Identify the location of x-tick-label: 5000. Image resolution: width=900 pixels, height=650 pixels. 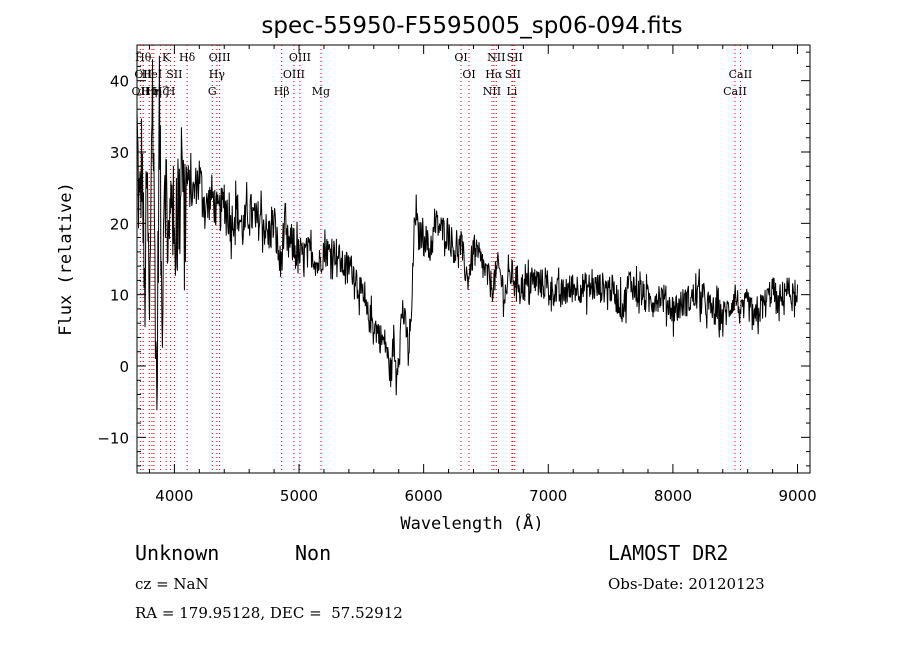
(299, 496).